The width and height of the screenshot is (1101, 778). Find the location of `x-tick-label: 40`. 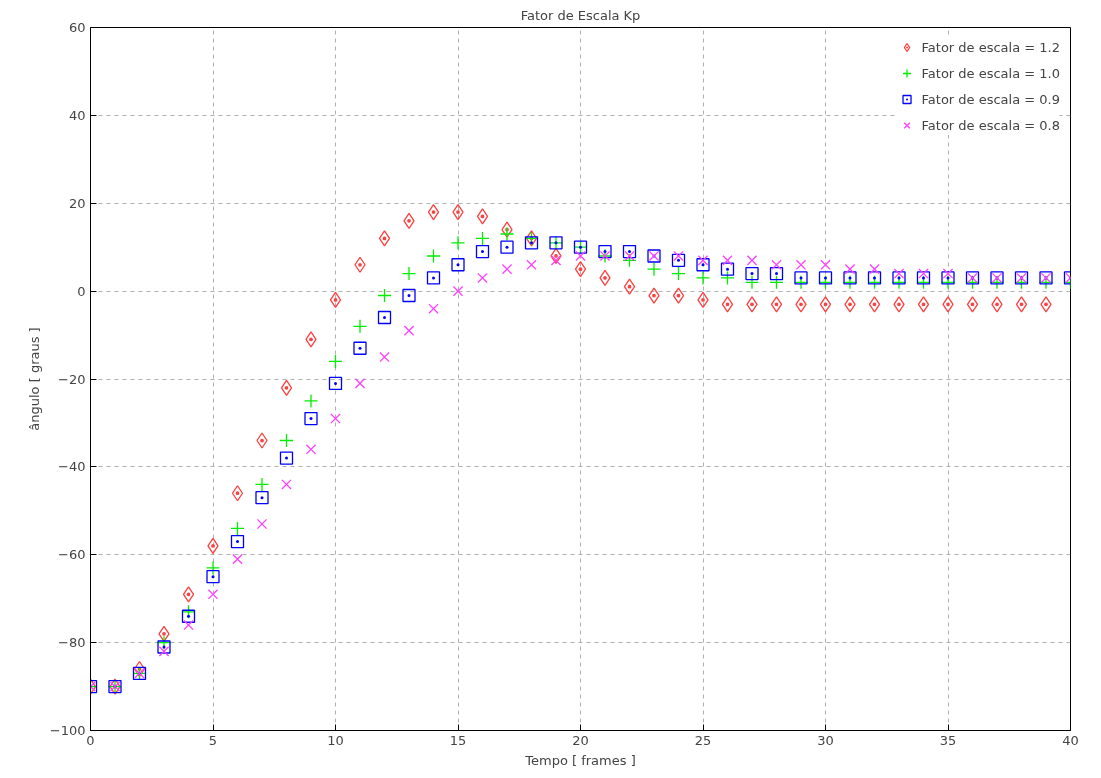

x-tick-label: 40 is located at coordinates (1070, 740).